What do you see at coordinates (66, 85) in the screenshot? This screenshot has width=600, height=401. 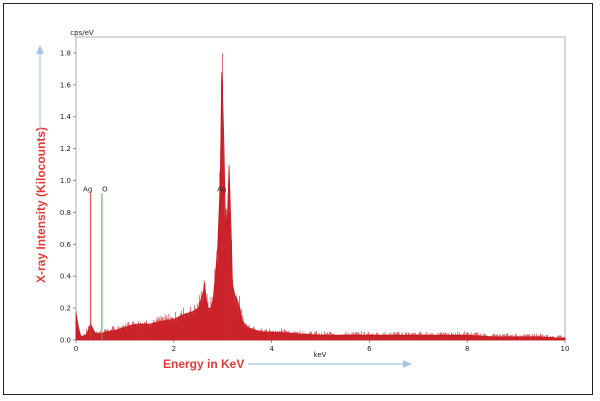 I see `y-tick-label: 1.6` at bounding box center [66, 85].